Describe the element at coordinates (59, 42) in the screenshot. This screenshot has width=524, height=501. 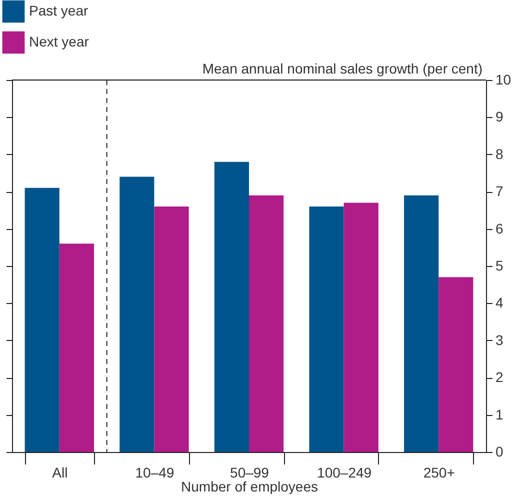
I see `legend-label: Next year` at that location.